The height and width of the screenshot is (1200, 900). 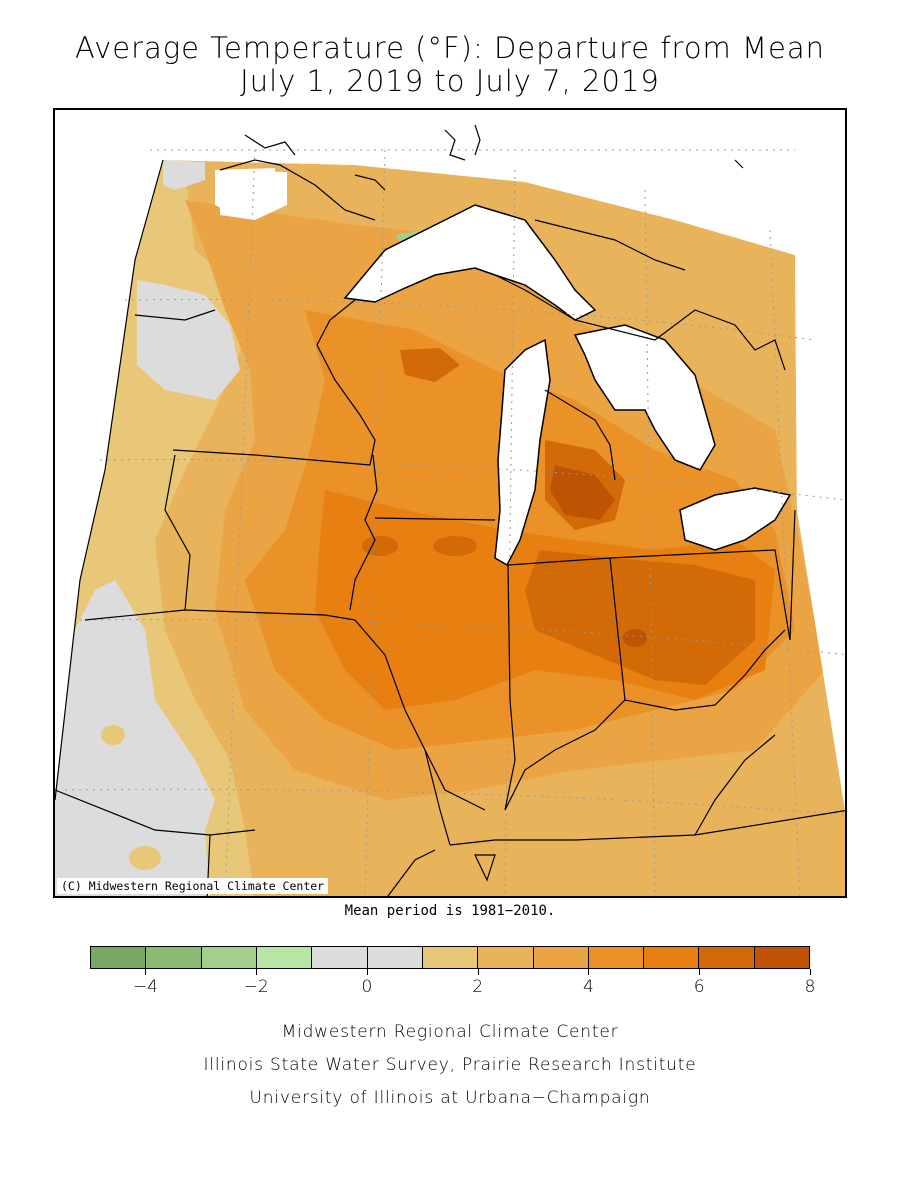 What do you see at coordinates (430, 365) in the screenshot?
I see `region-fill-6to7-wi` at bounding box center [430, 365].